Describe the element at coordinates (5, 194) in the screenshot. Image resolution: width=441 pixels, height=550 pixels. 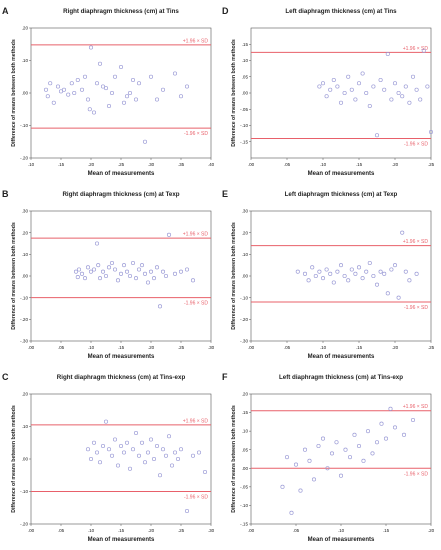
I see `panel-letter: B` at that location.